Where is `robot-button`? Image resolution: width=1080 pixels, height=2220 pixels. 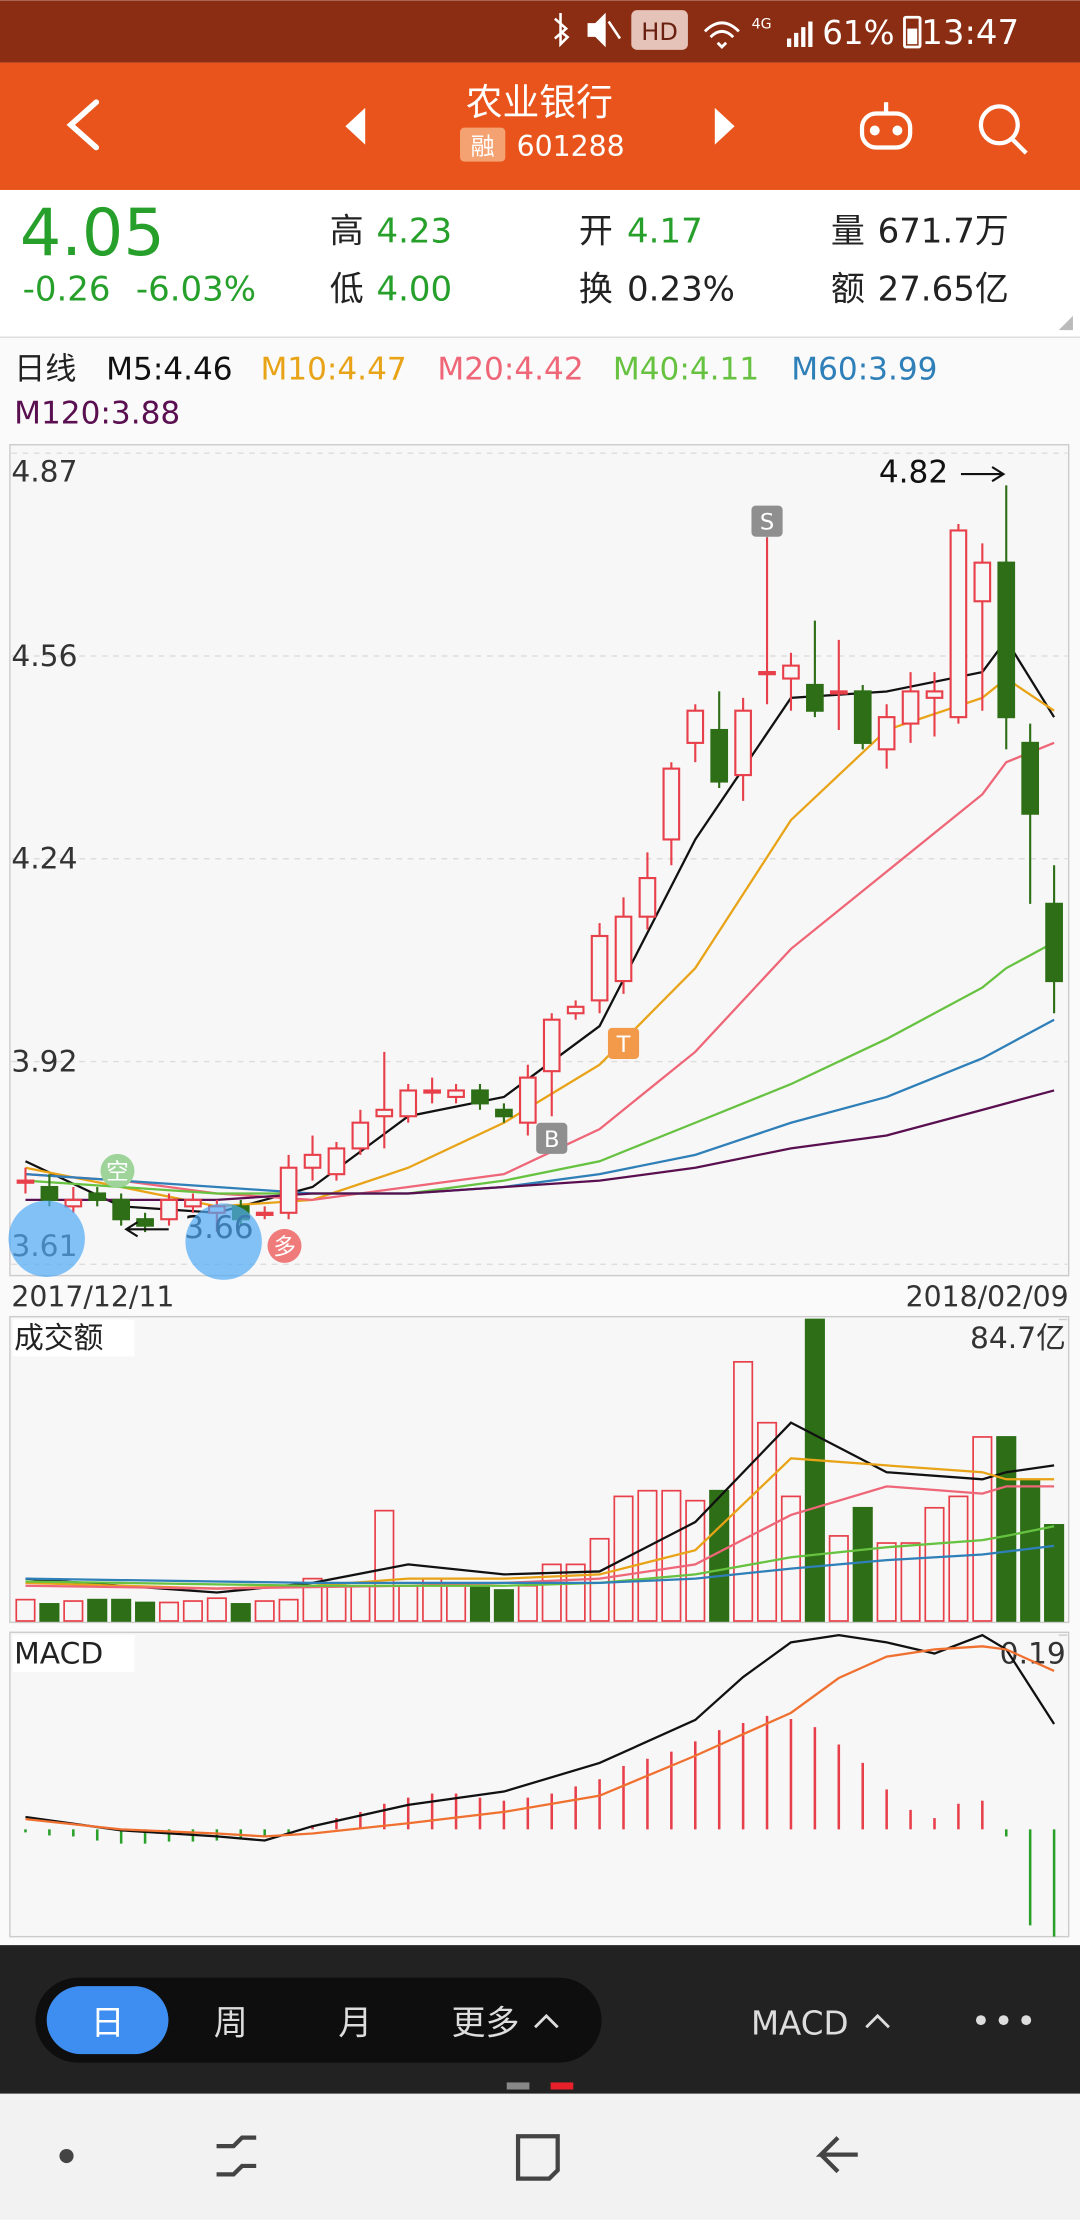
robot-button is located at coordinates (886, 126).